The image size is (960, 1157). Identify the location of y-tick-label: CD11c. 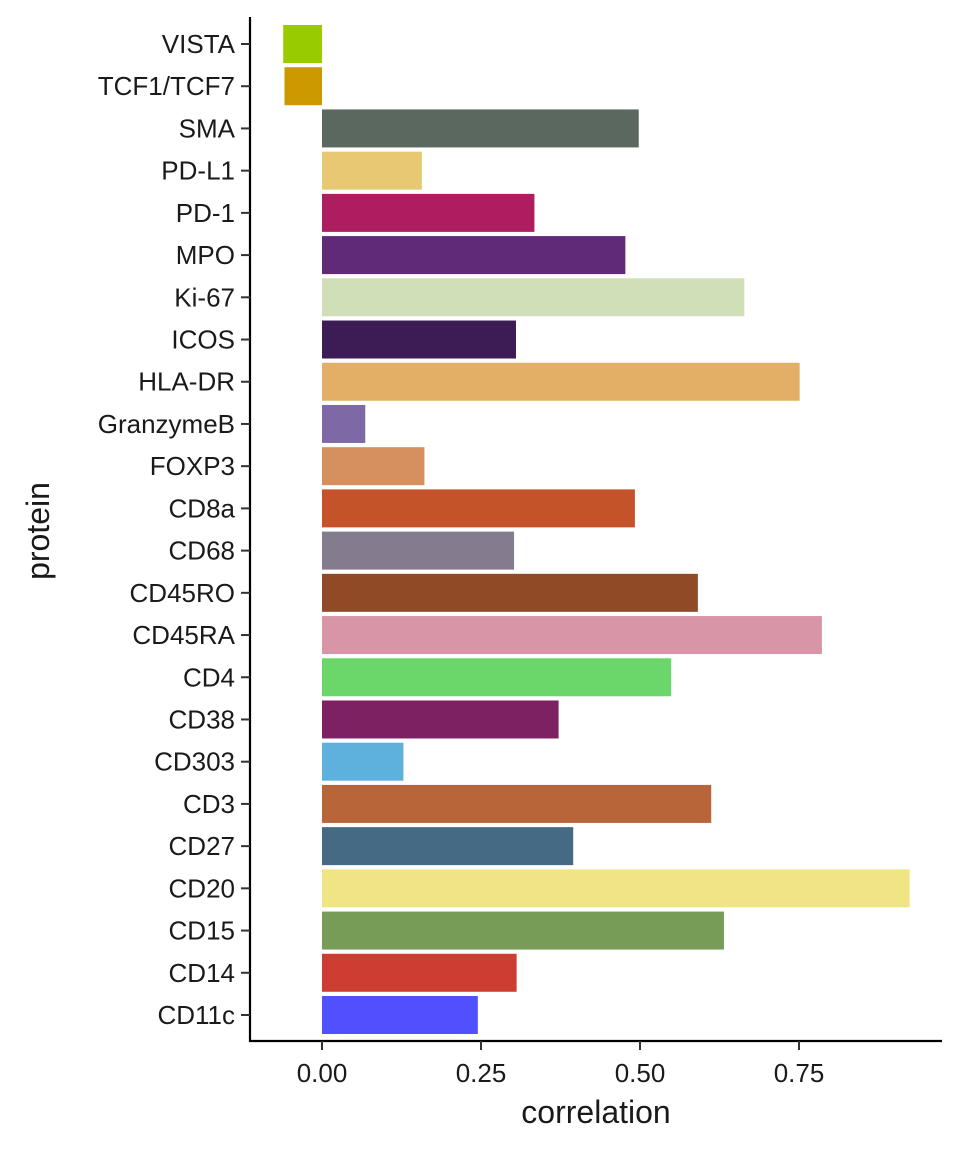
(196, 1015).